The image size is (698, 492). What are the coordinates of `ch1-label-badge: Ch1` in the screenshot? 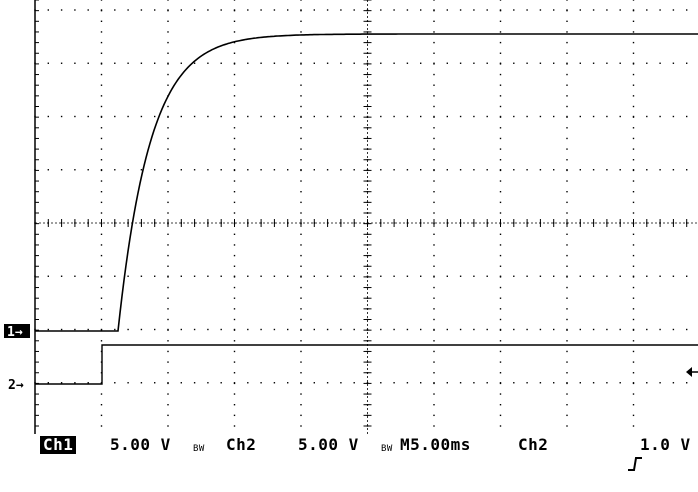 It's located at (58, 445).